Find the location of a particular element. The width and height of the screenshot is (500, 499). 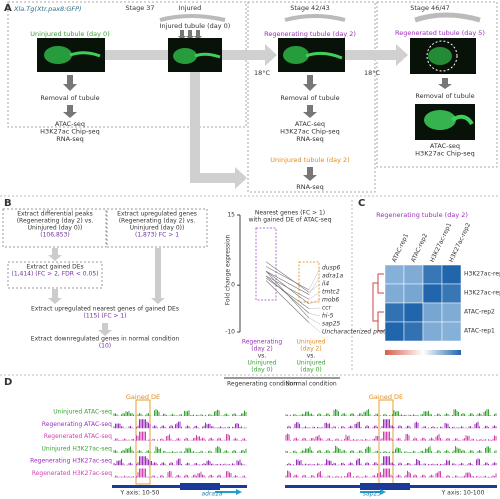

step-text: Extract upregulated genes is located at coordinates (157, 214).